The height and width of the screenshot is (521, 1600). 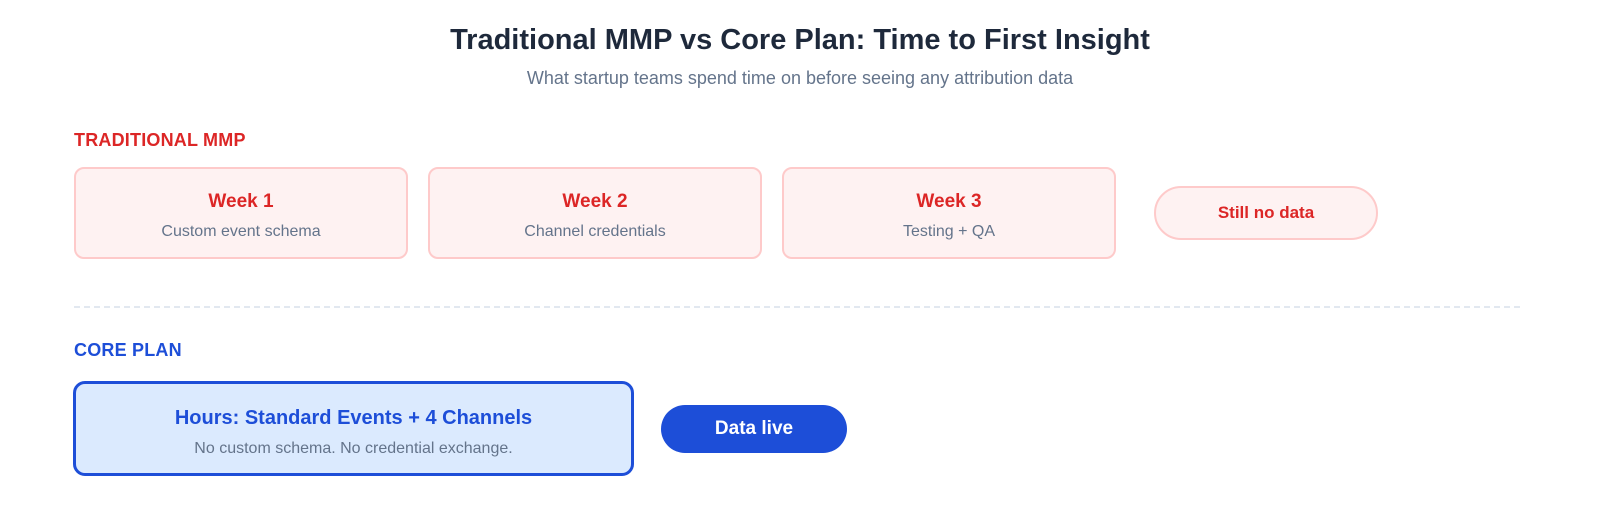 I want to click on traditional-step-week-1: Week 1 Custom event schema, so click(x=241, y=213).